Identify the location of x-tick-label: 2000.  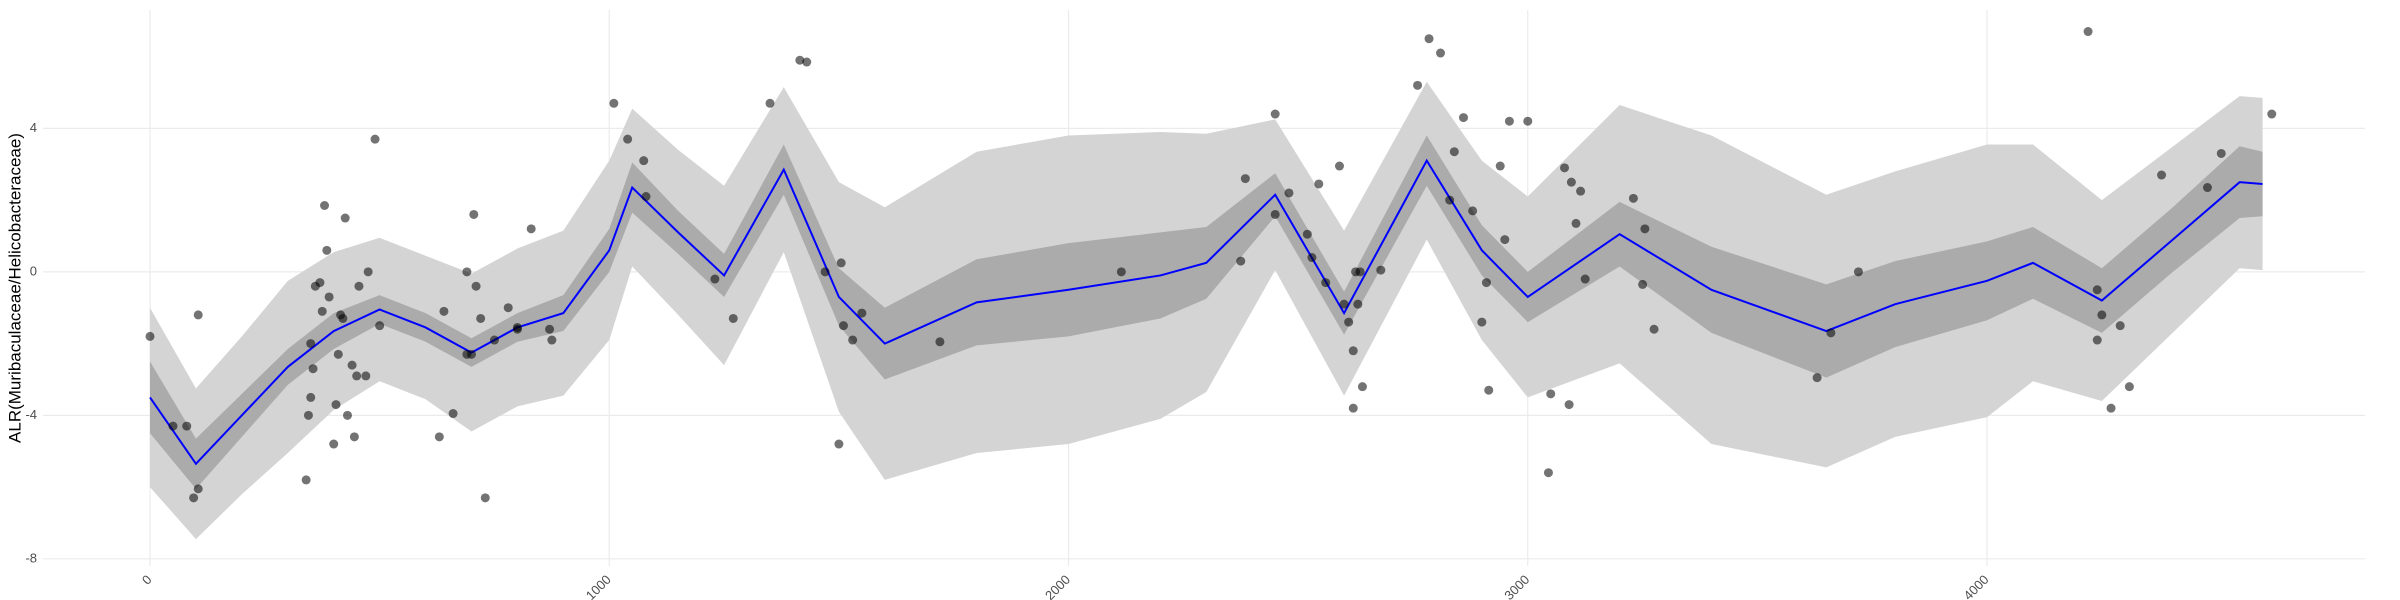
(1057, 586).